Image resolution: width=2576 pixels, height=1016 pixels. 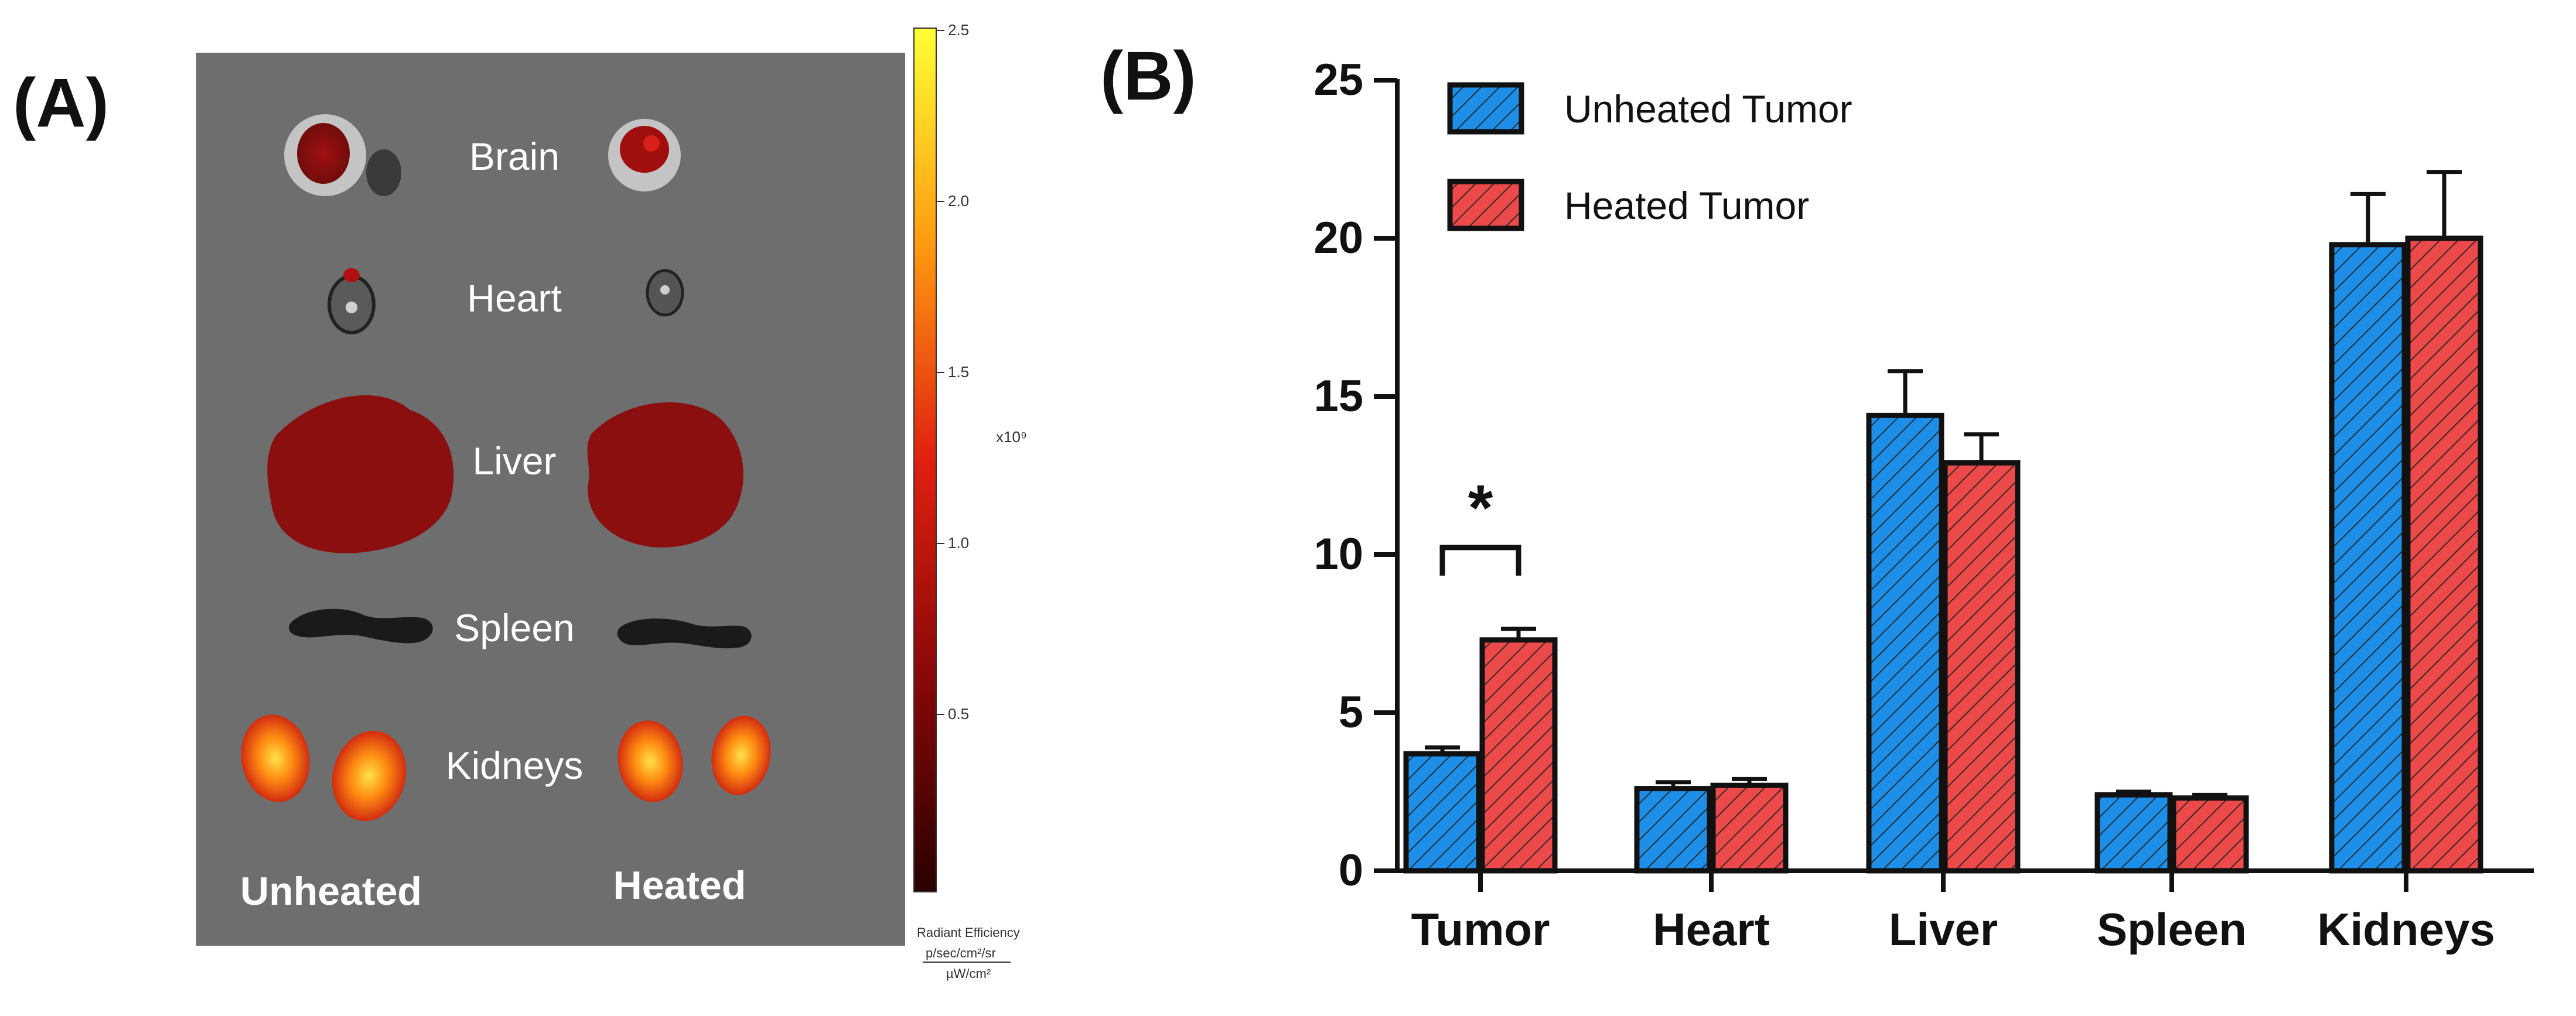 I want to click on kidneys-unheated, so click(x=324, y=768).